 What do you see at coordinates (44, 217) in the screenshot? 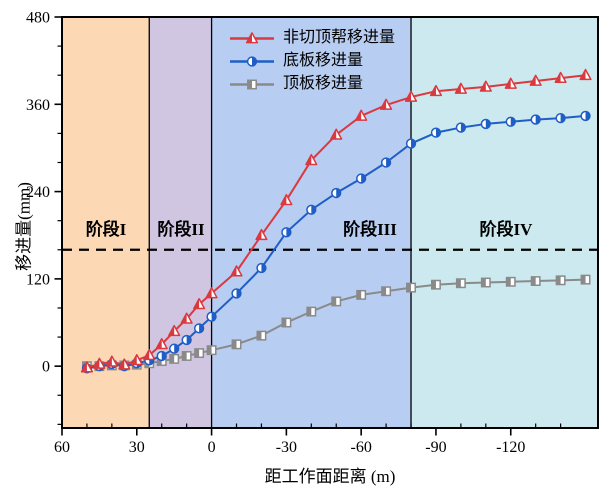
I see `y-axis: 0 120 240 360 480` at bounding box center [44, 217].